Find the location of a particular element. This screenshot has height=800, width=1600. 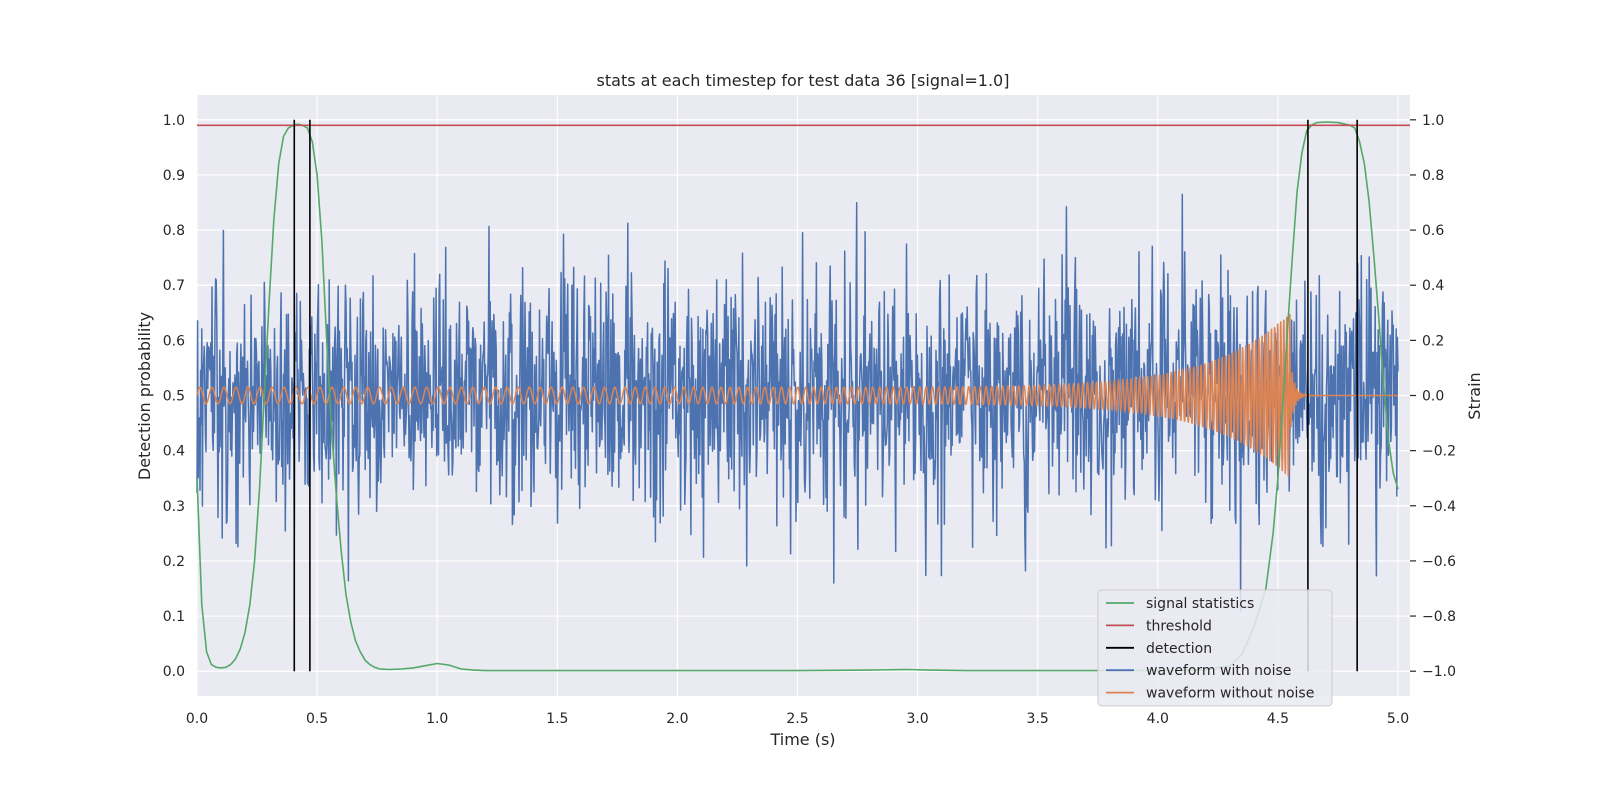

y-tick-label: 0.8 is located at coordinates (174, 231).